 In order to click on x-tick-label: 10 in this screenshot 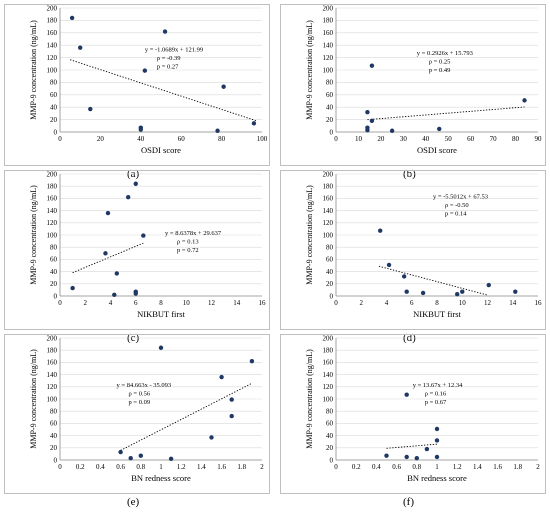, I will do `click(463, 303)`.